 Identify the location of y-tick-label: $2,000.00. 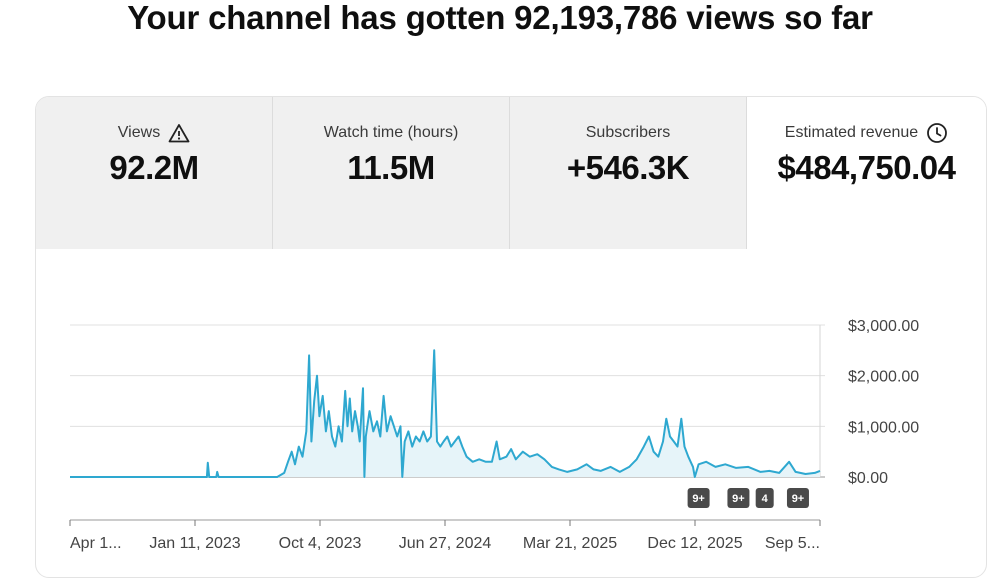
(883, 377).